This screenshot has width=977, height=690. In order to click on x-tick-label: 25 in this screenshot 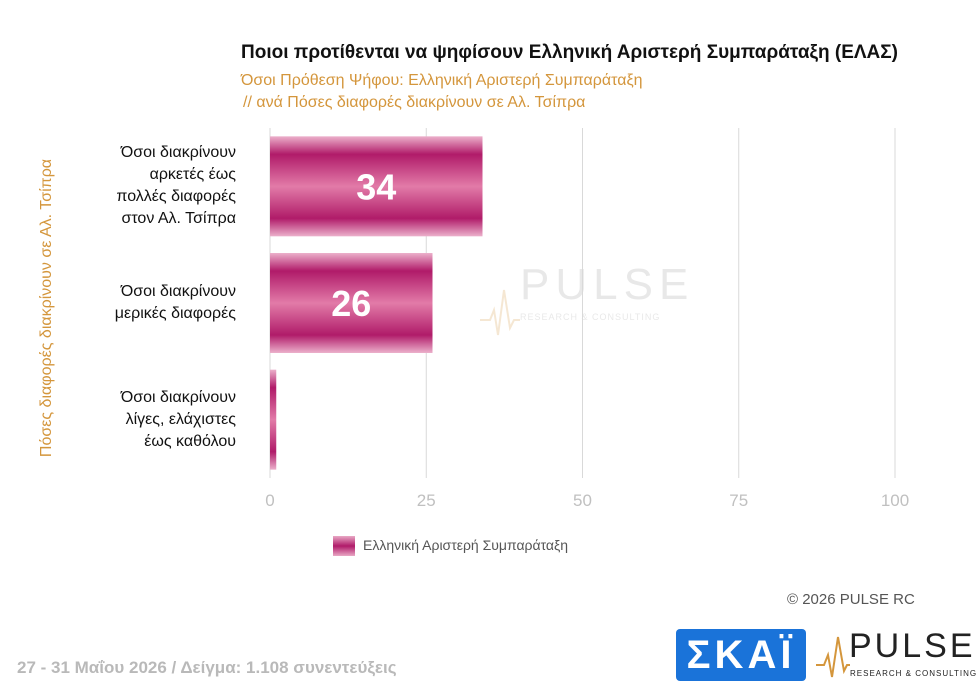, I will do `click(426, 500)`.